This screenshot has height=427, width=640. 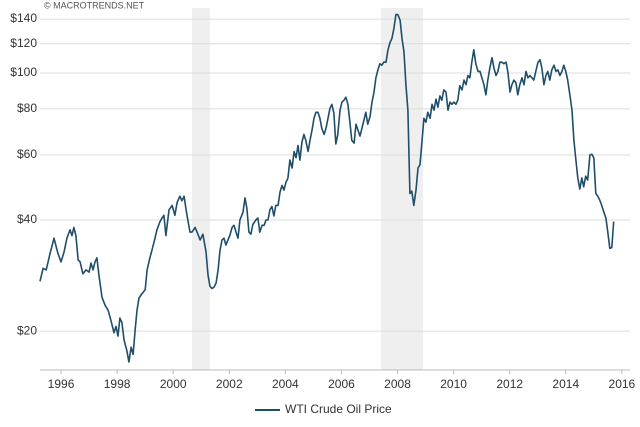 I want to click on legend-label: WTI Crude Oil Price, so click(x=338, y=409).